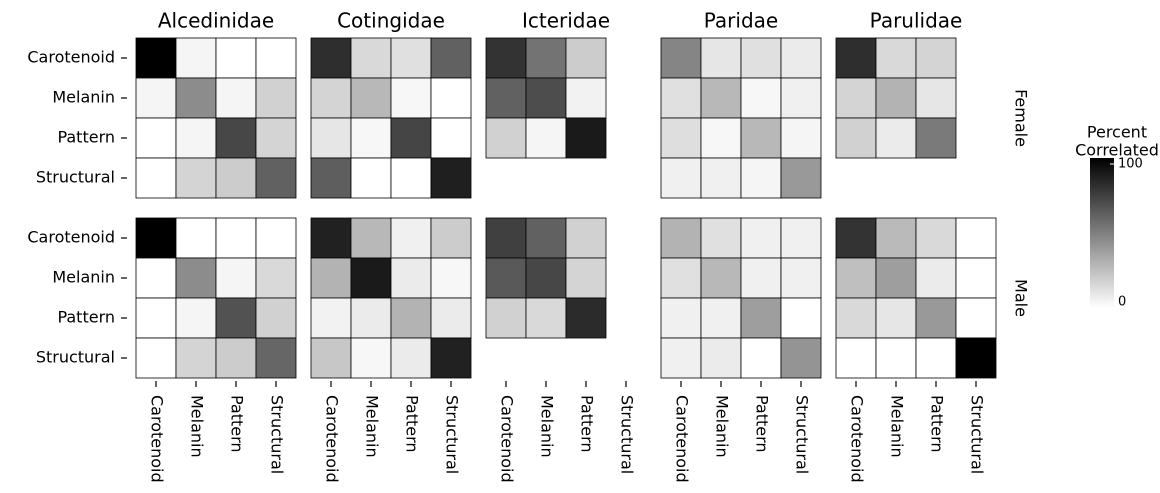 This screenshot has height=493, width=1160. I want to click on row-label: Female, so click(1021, 118).